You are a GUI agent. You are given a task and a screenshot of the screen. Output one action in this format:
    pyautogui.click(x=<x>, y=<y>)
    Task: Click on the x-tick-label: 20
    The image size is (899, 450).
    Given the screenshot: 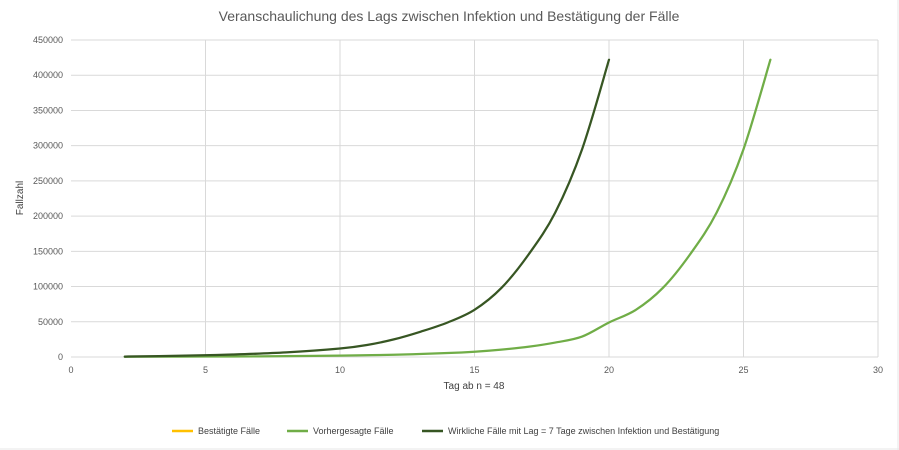 What is the action you would take?
    pyautogui.click(x=609, y=370)
    